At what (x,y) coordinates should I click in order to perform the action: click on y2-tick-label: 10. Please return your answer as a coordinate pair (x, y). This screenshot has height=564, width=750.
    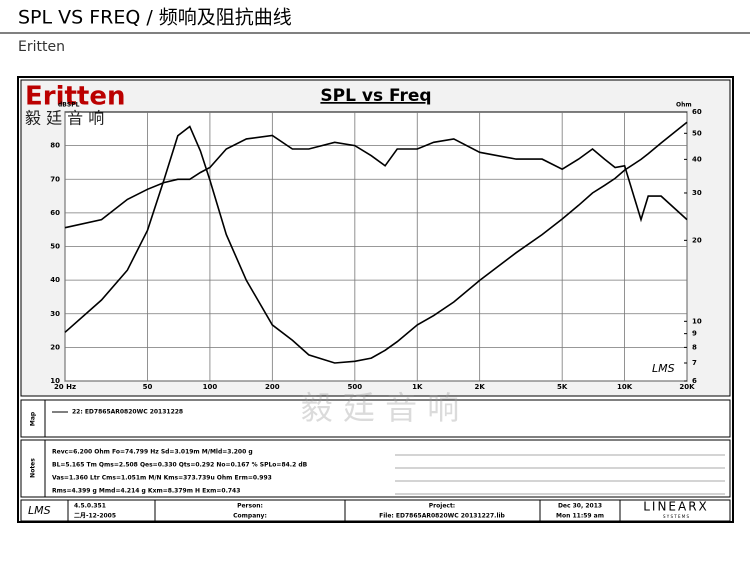
    Looking at the image, I should click on (697, 321).